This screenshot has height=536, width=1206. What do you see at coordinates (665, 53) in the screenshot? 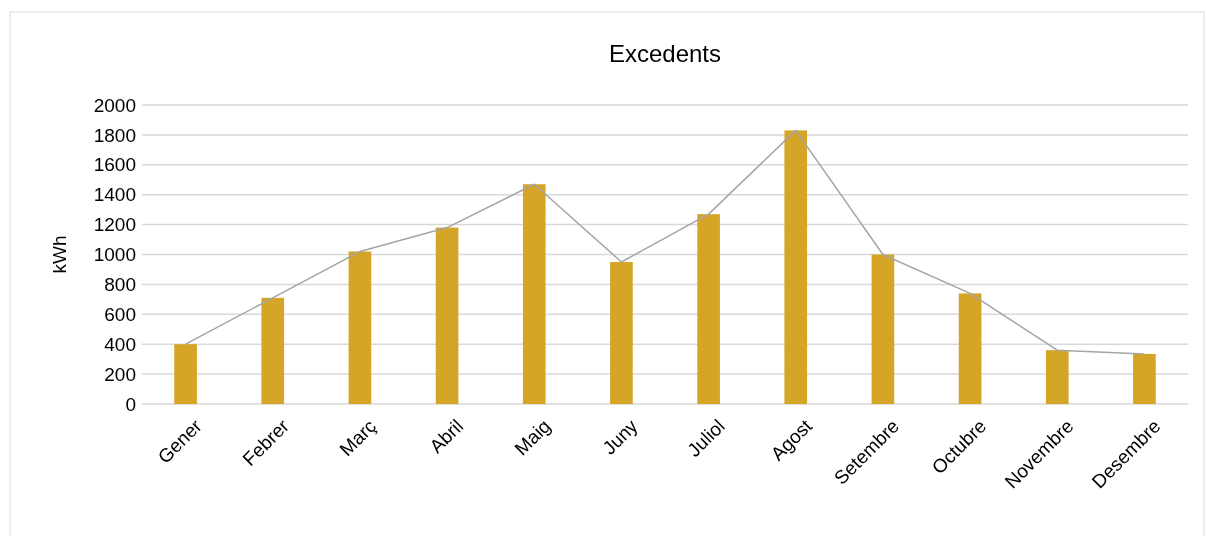
I see `chart-title: Excedents` at bounding box center [665, 53].